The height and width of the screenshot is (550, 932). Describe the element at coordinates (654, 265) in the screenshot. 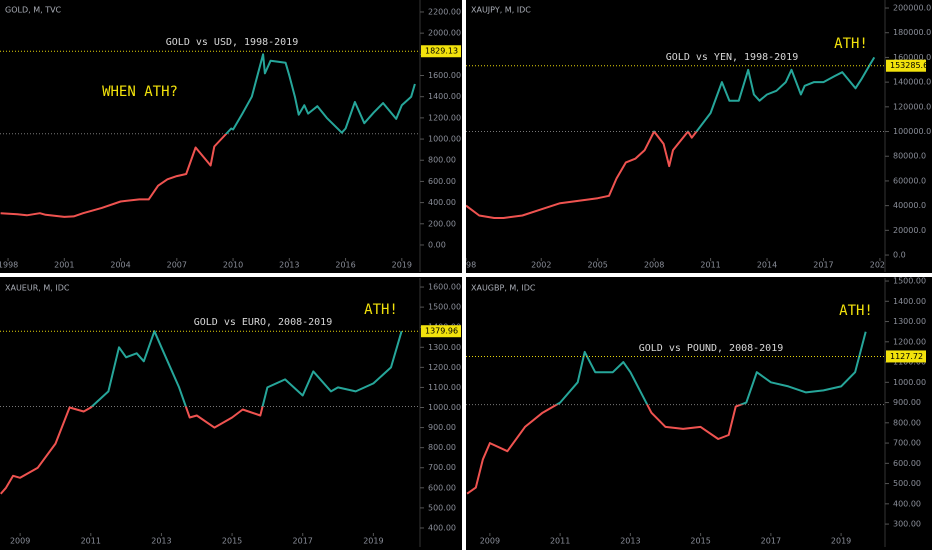

I see `x-tick-label: 2008` at that location.